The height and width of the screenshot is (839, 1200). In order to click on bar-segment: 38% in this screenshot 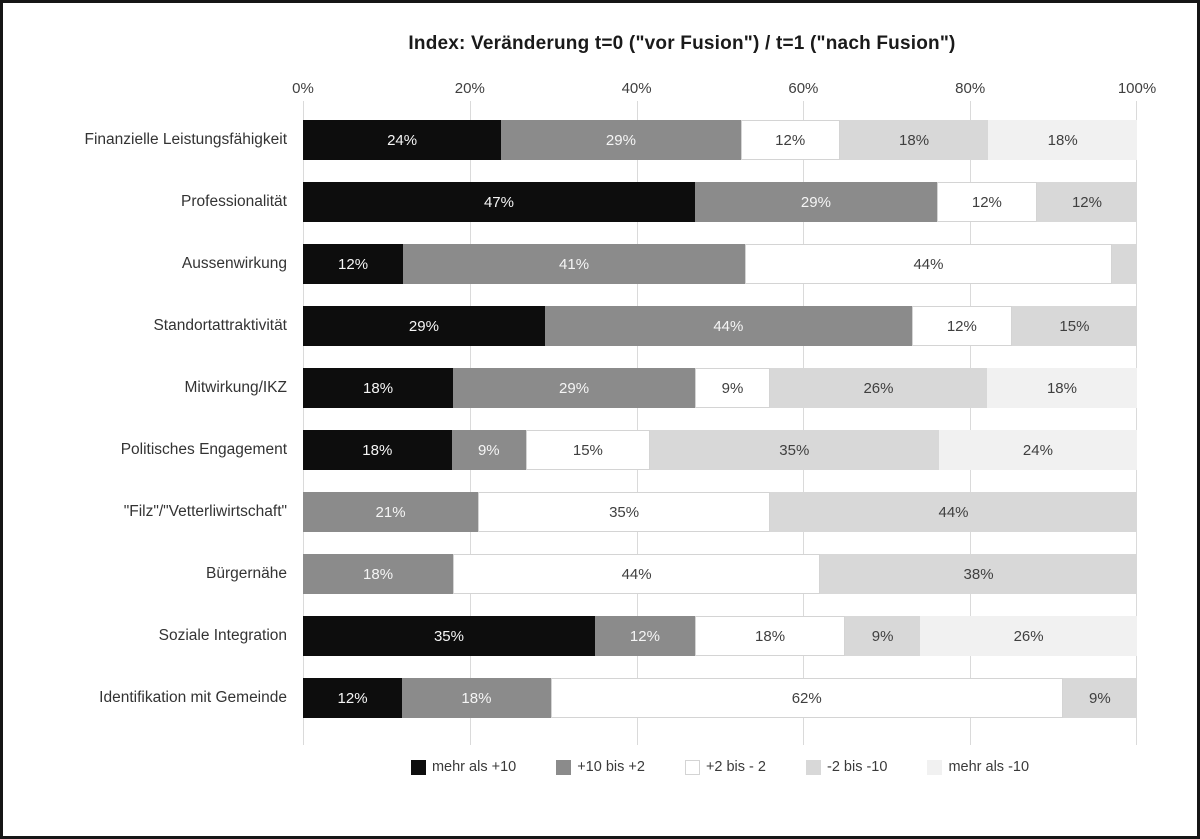, I will do `click(978, 574)`.